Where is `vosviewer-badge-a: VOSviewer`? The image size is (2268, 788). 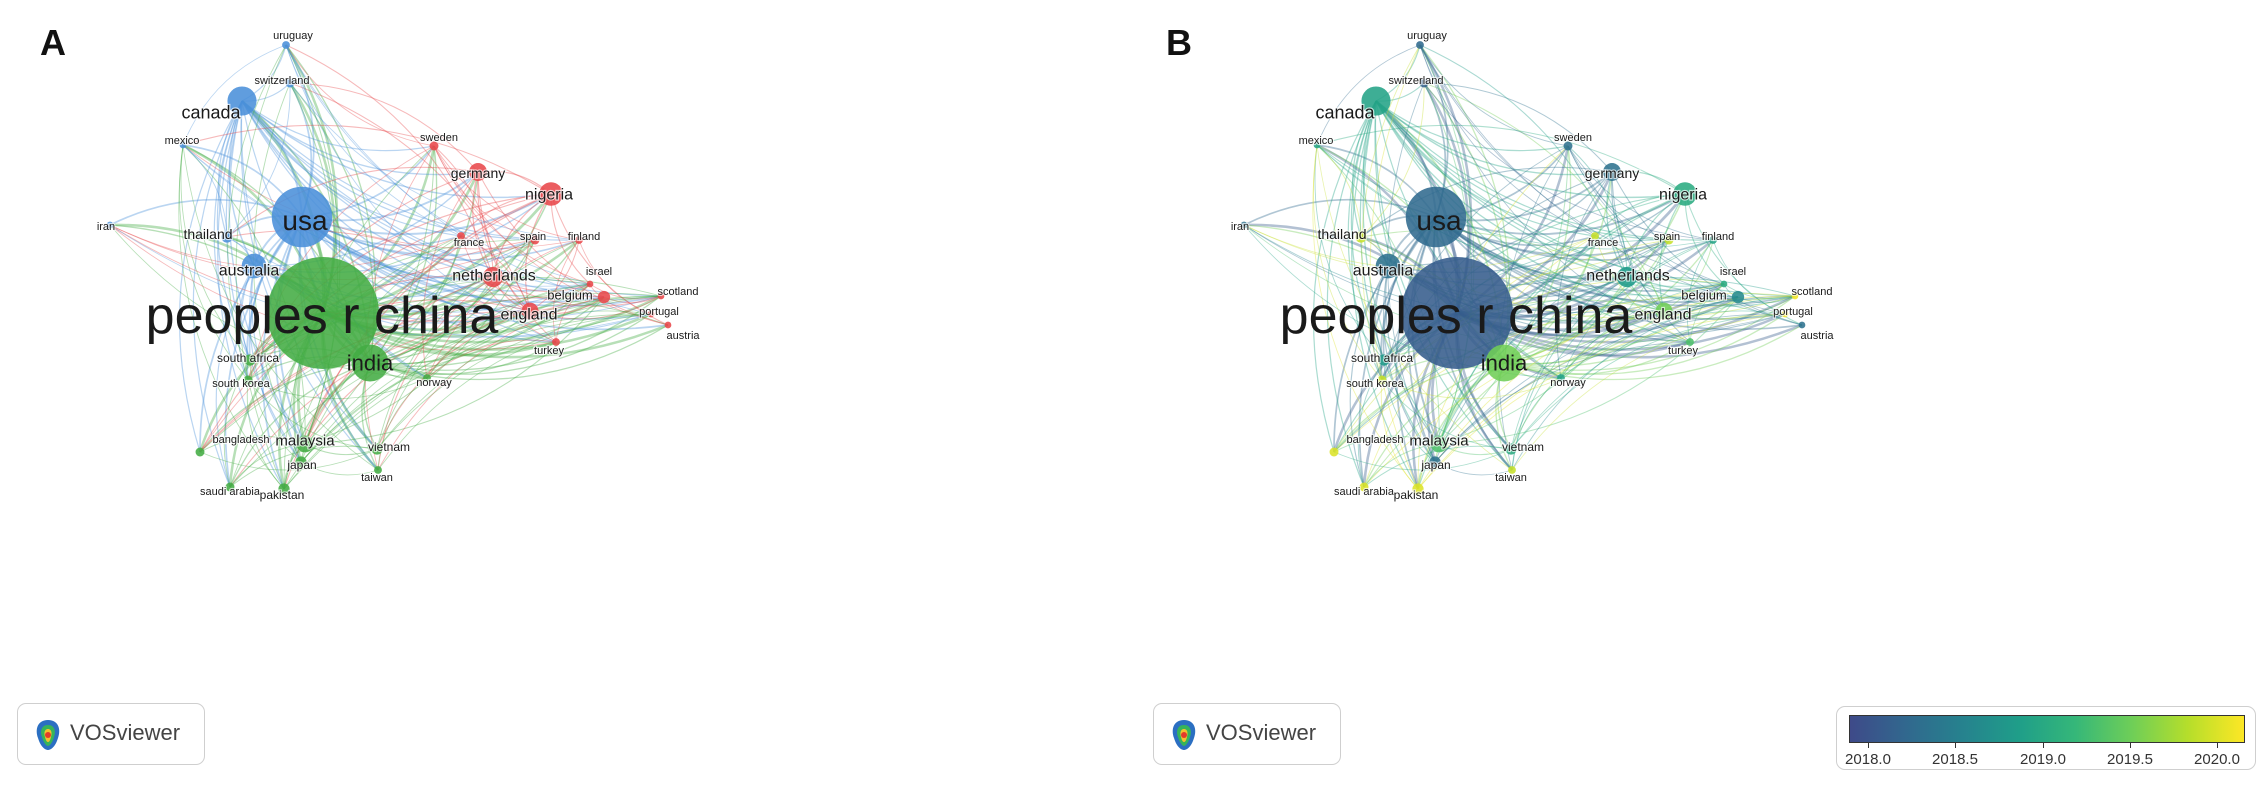
vosviewer-badge-a: VOSviewer is located at coordinates (111, 734).